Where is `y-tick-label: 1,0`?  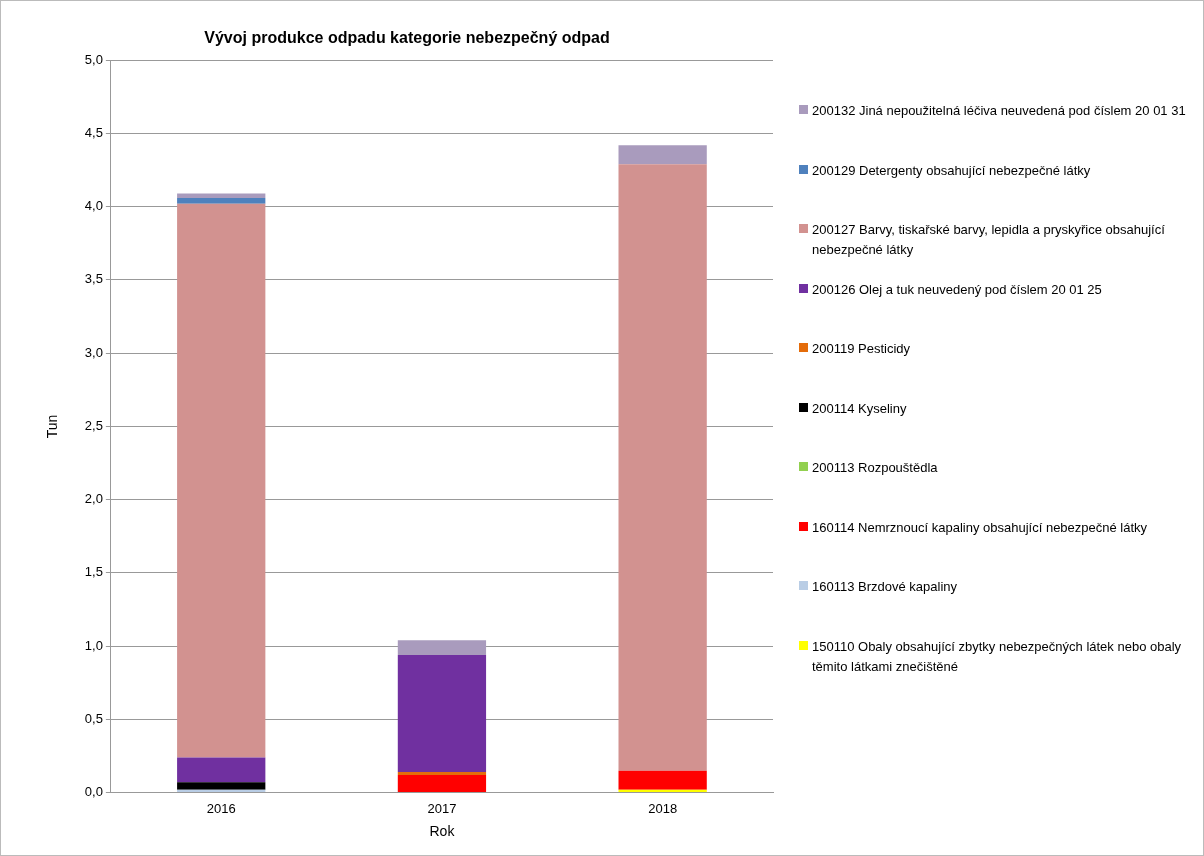 y-tick-label: 1,0 is located at coordinates (93, 645).